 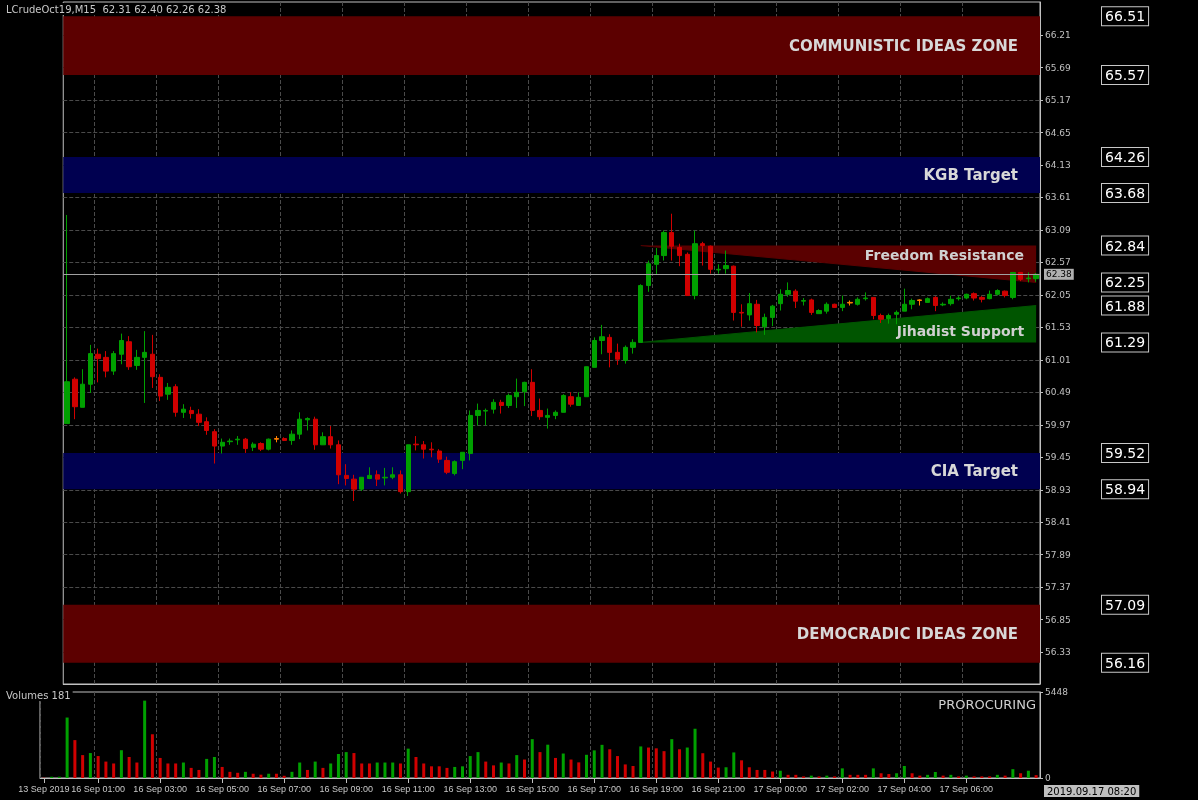 I want to click on x-tick-label: 16 Sep 11:00, so click(x=408, y=788).